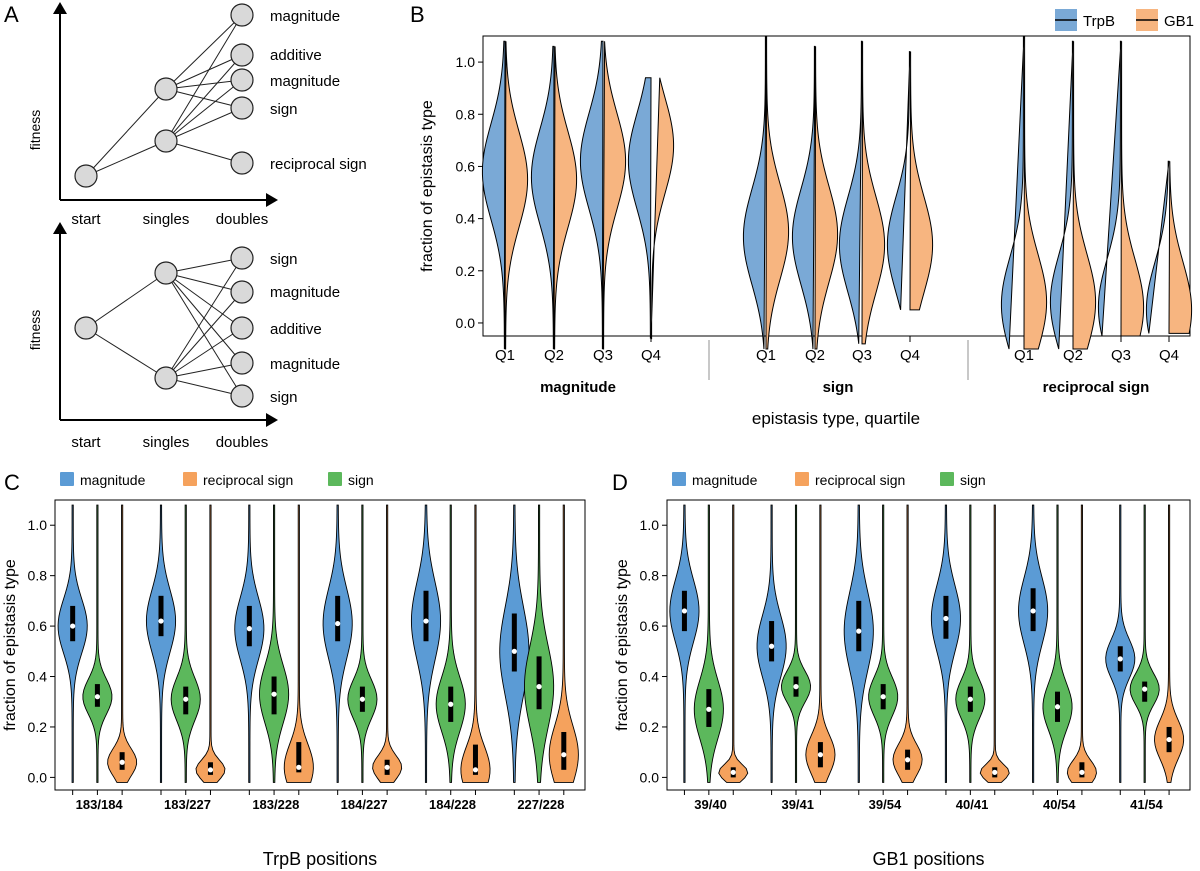 The height and width of the screenshot is (871, 1200). I want to click on x-axis-label: TrpB positions, so click(320, 859).